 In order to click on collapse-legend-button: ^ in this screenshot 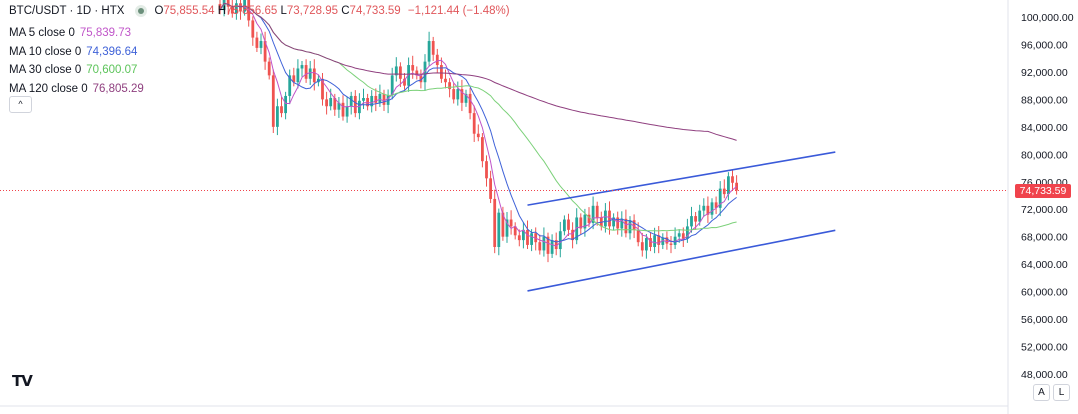, I will do `click(20, 104)`.